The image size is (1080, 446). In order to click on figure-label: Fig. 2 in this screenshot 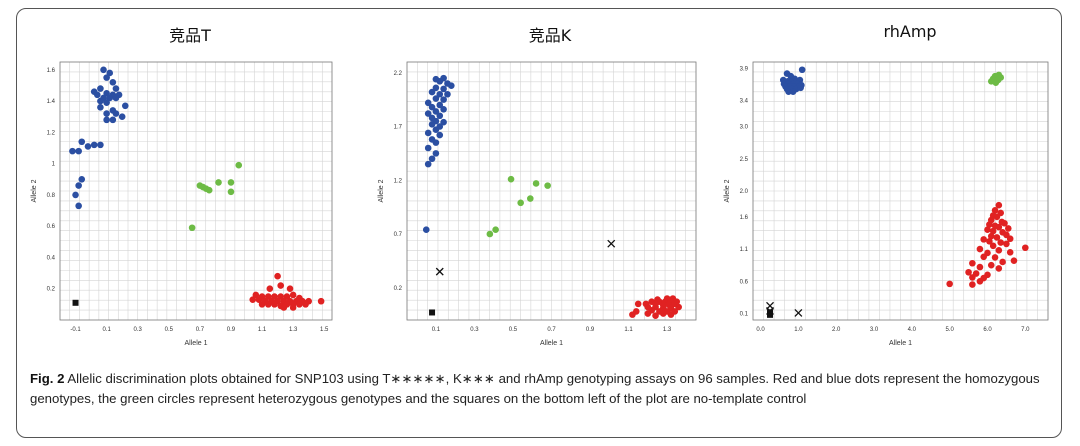, I will do `click(47, 378)`.